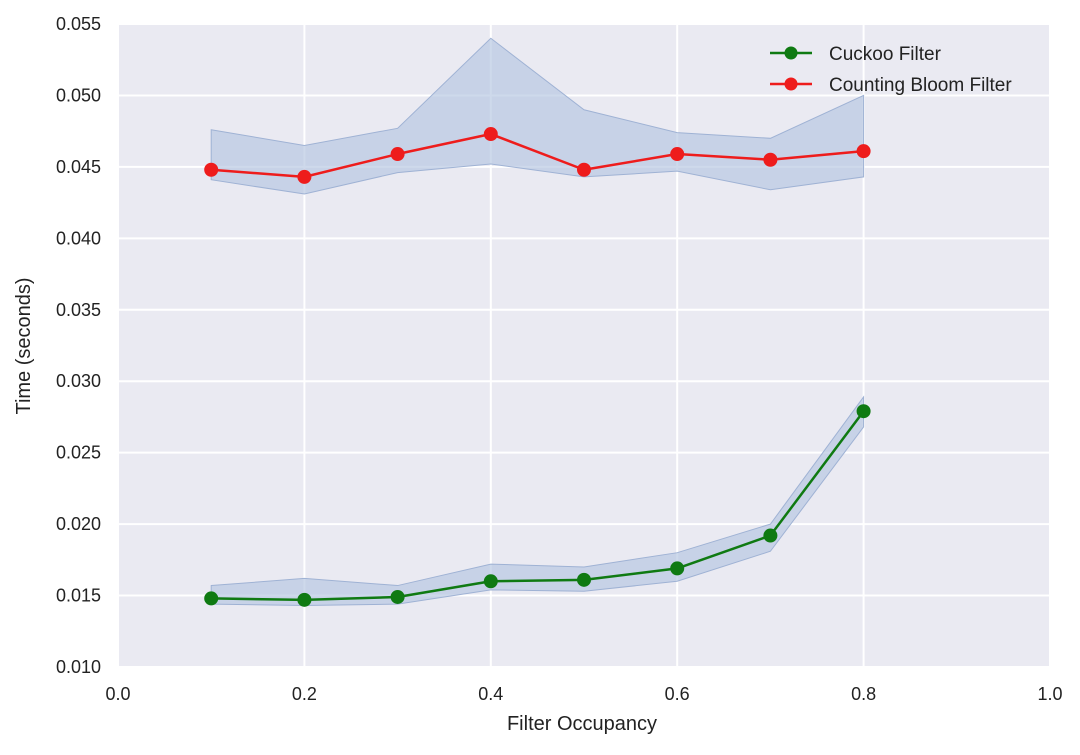 This screenshot has width=1080, height=755. Describe the element at coordinates (920, 85) in the screenshot. I see `legend-label-counting-bloom-filter: Counting Bloom Filter` at that location.